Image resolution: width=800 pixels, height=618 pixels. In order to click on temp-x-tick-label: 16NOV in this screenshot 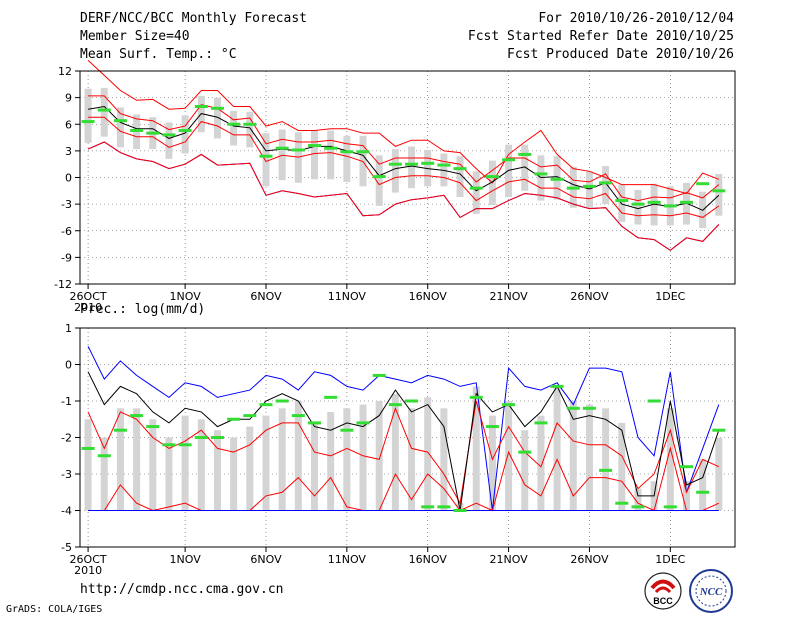, I will do `click(428, 296)`.